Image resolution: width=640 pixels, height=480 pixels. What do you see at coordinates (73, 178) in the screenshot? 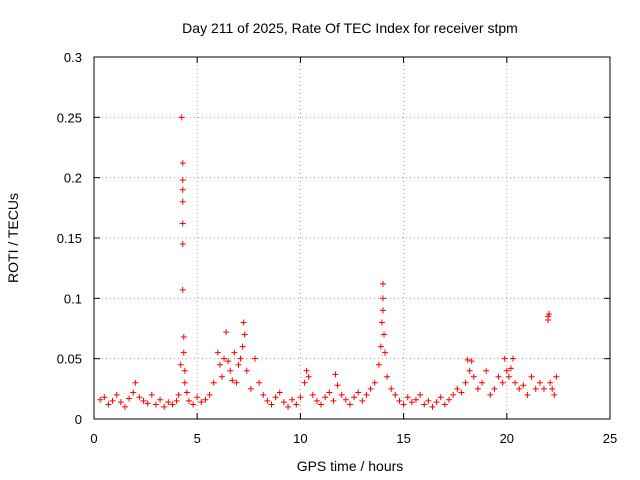
I see `y-tick-label: 0.2` at bounding box center [73, 178].